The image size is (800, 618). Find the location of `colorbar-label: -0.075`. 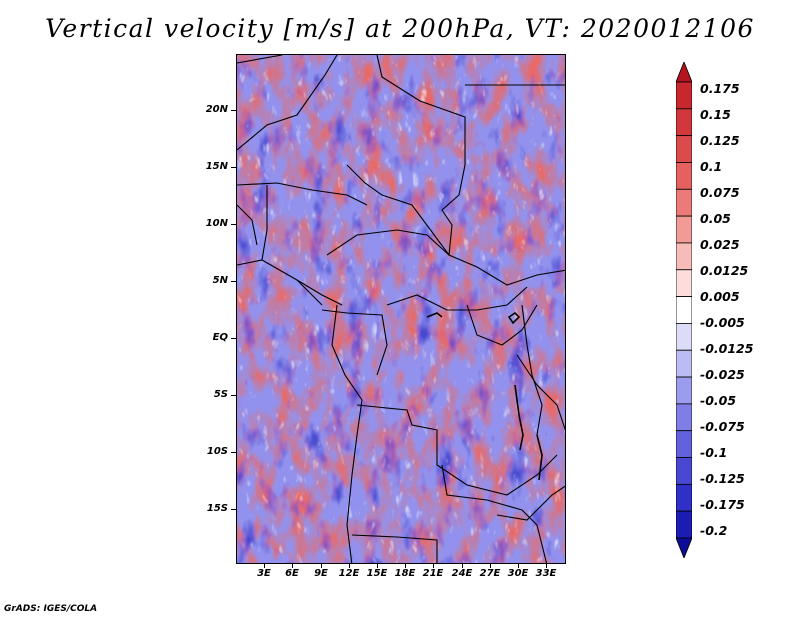

colorbar-label: -0.075 is located at coordinates (722, 426).